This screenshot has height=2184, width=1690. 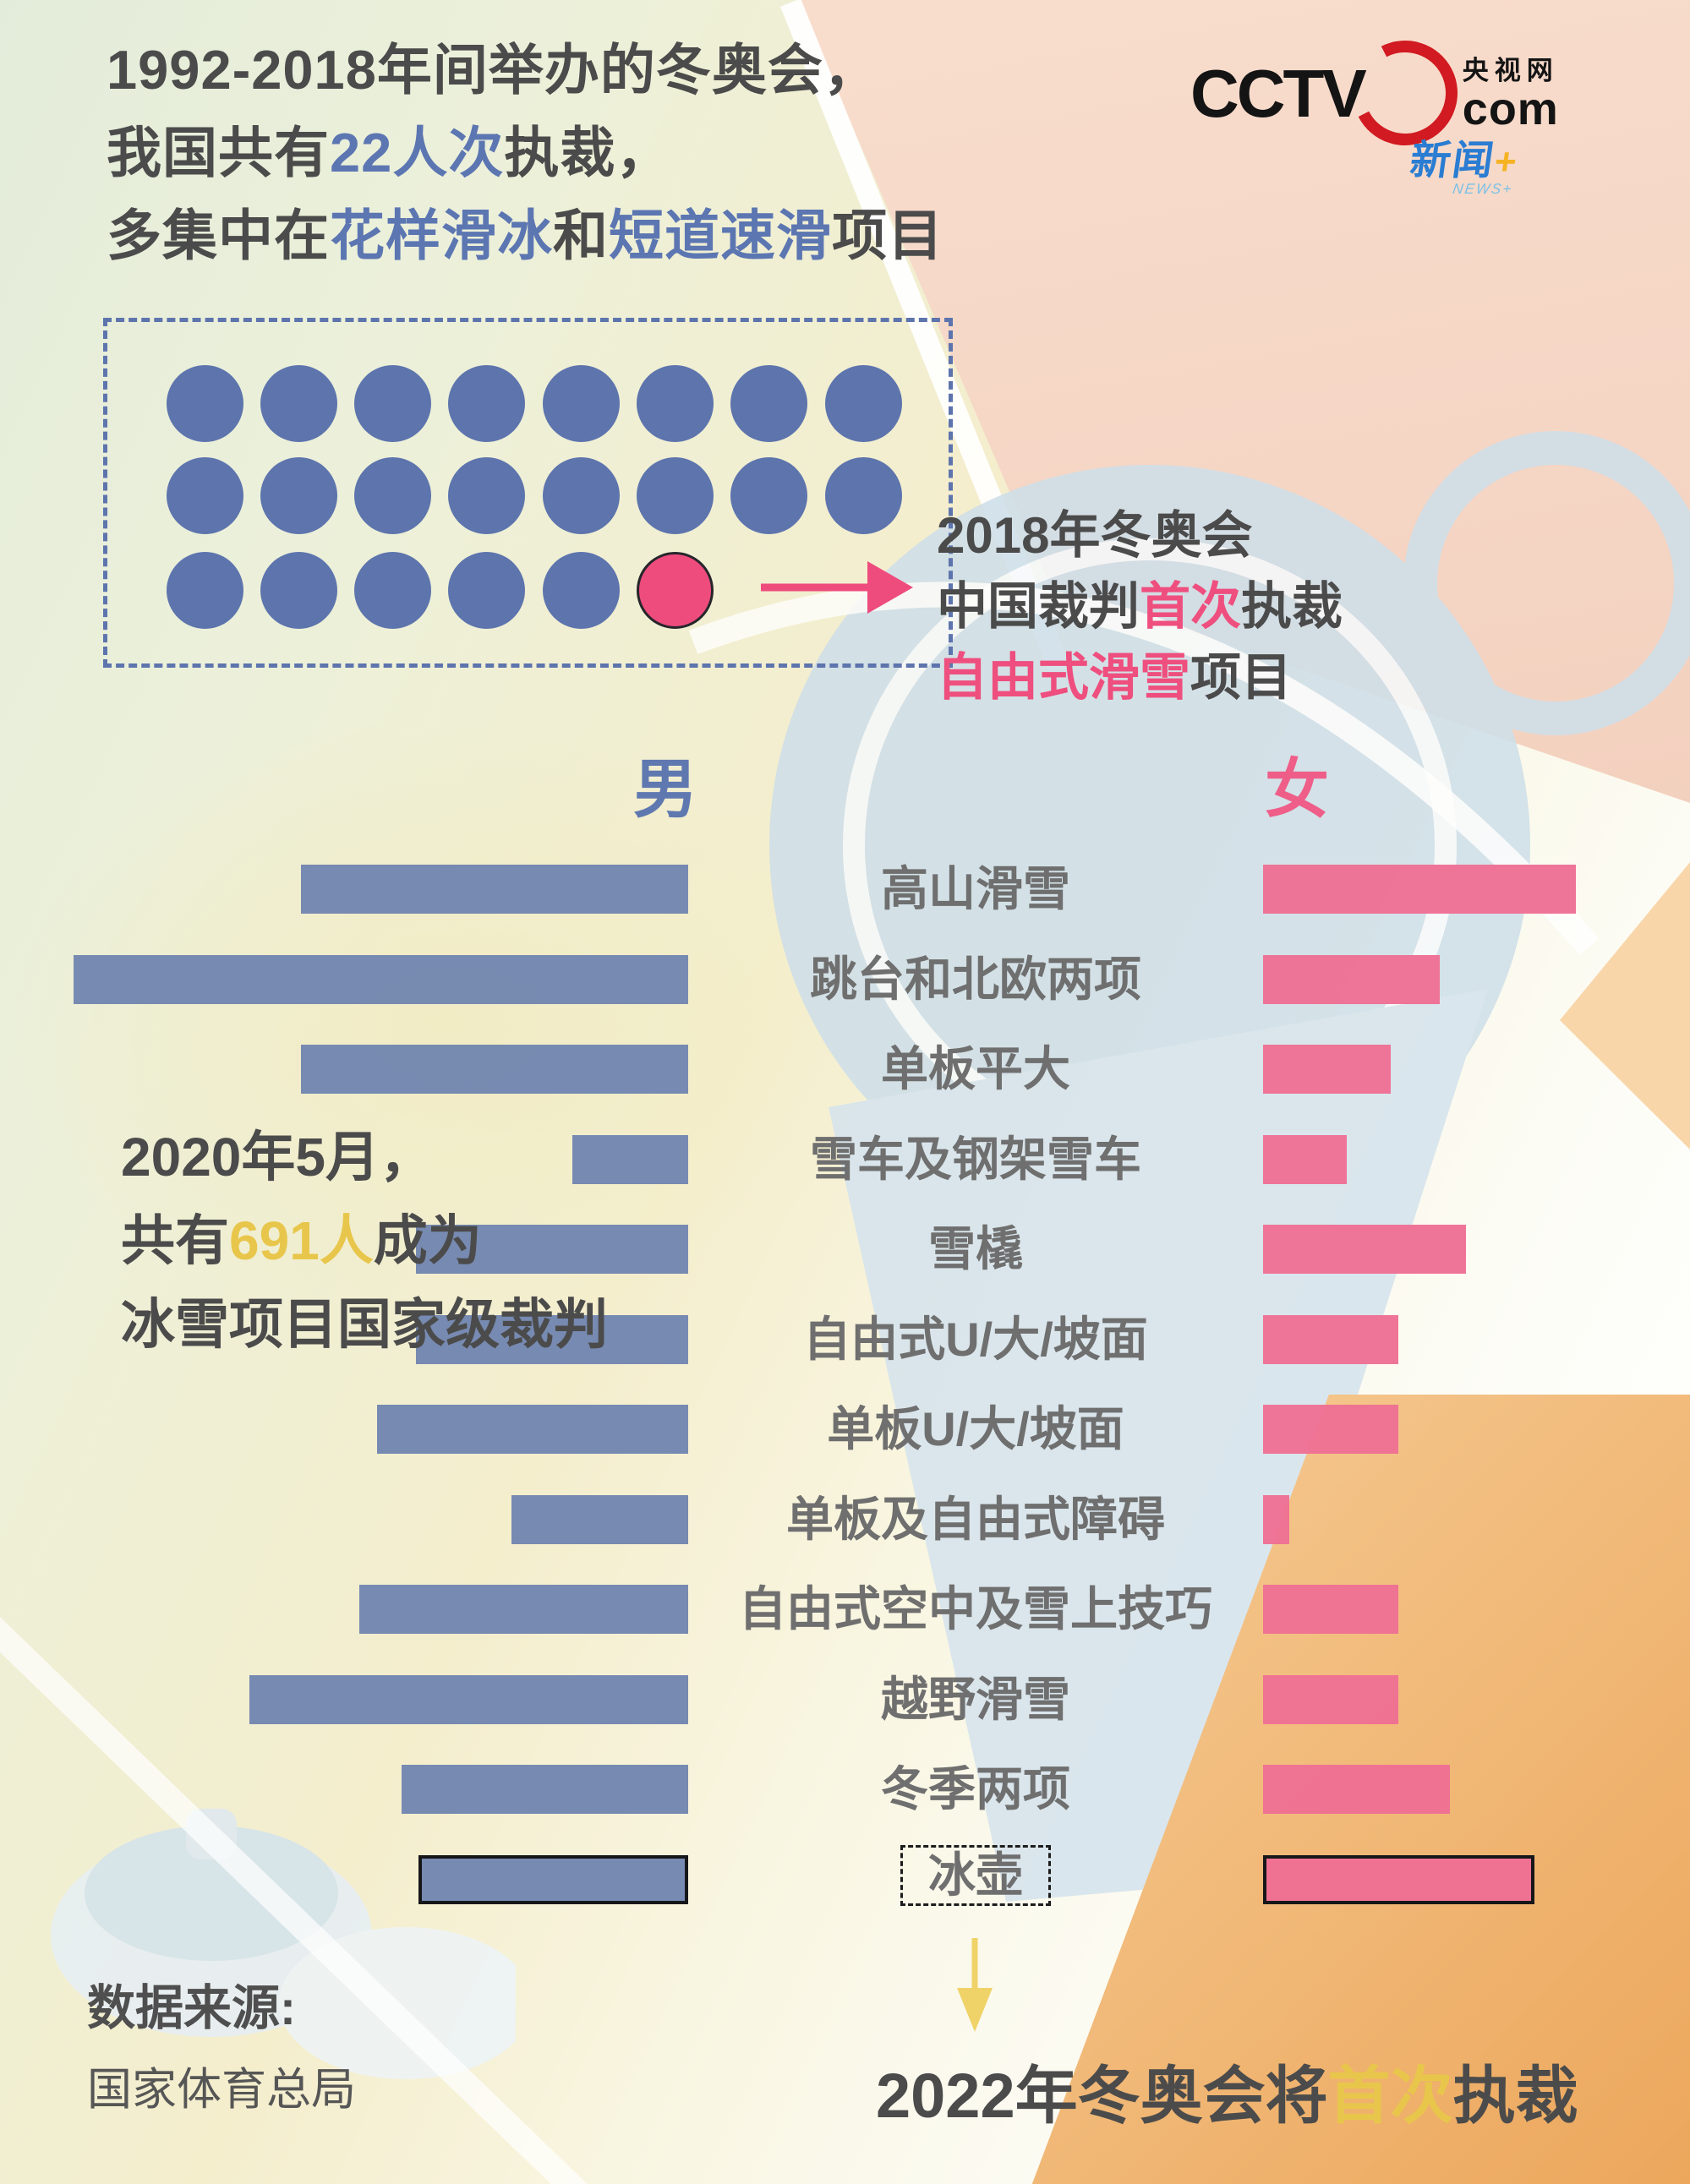 I want to click on curling-2022-note: 2022年冬奥会将首次执裁, so click(x=1227, y=2090).